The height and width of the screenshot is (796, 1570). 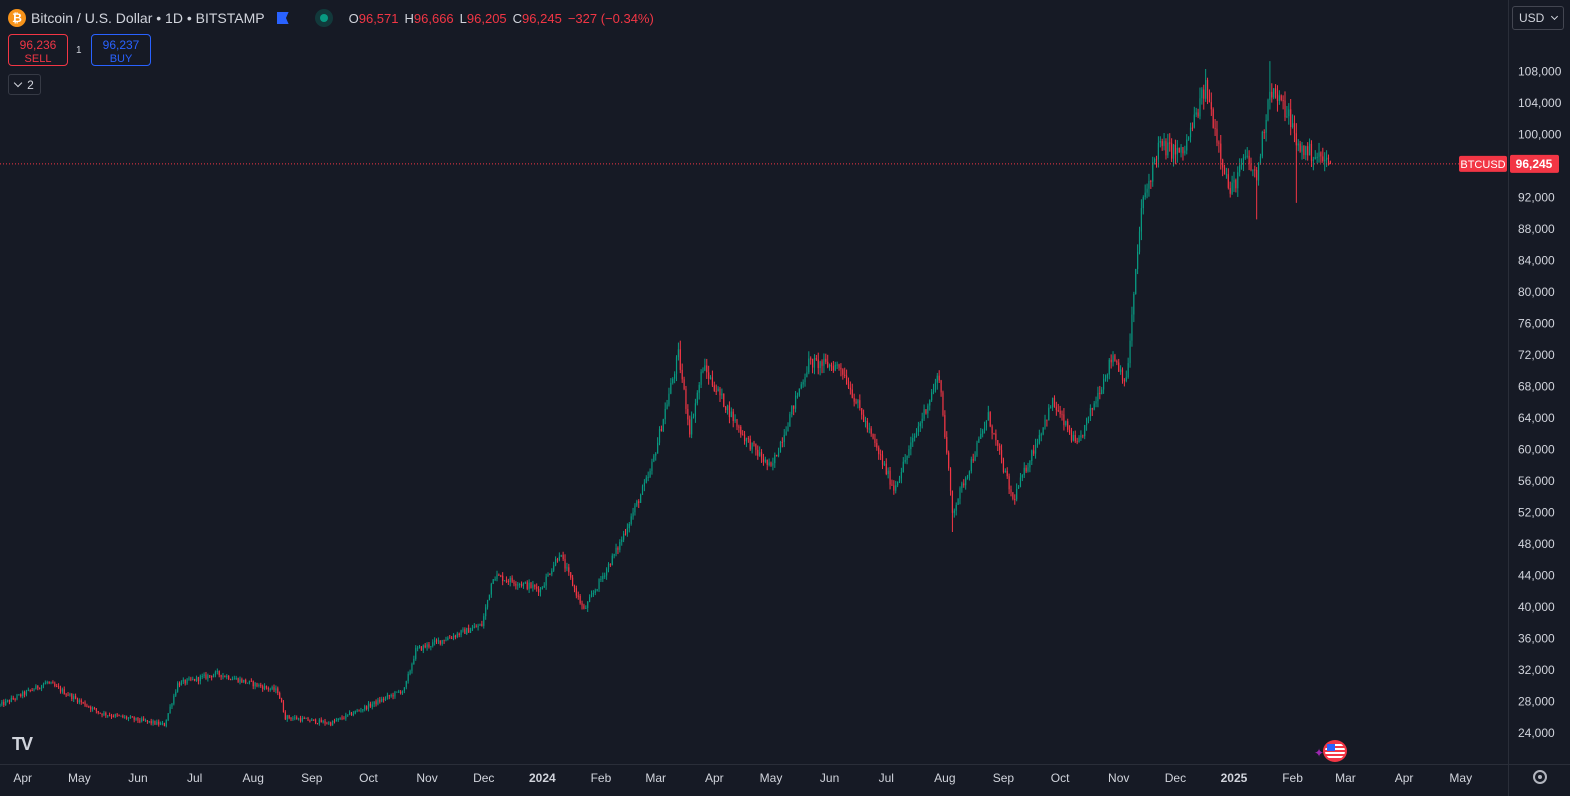 What do you see at coordinates (1540, 777) in the screenshot?
I see `settings-icon` at bounding box center [1540, 777].